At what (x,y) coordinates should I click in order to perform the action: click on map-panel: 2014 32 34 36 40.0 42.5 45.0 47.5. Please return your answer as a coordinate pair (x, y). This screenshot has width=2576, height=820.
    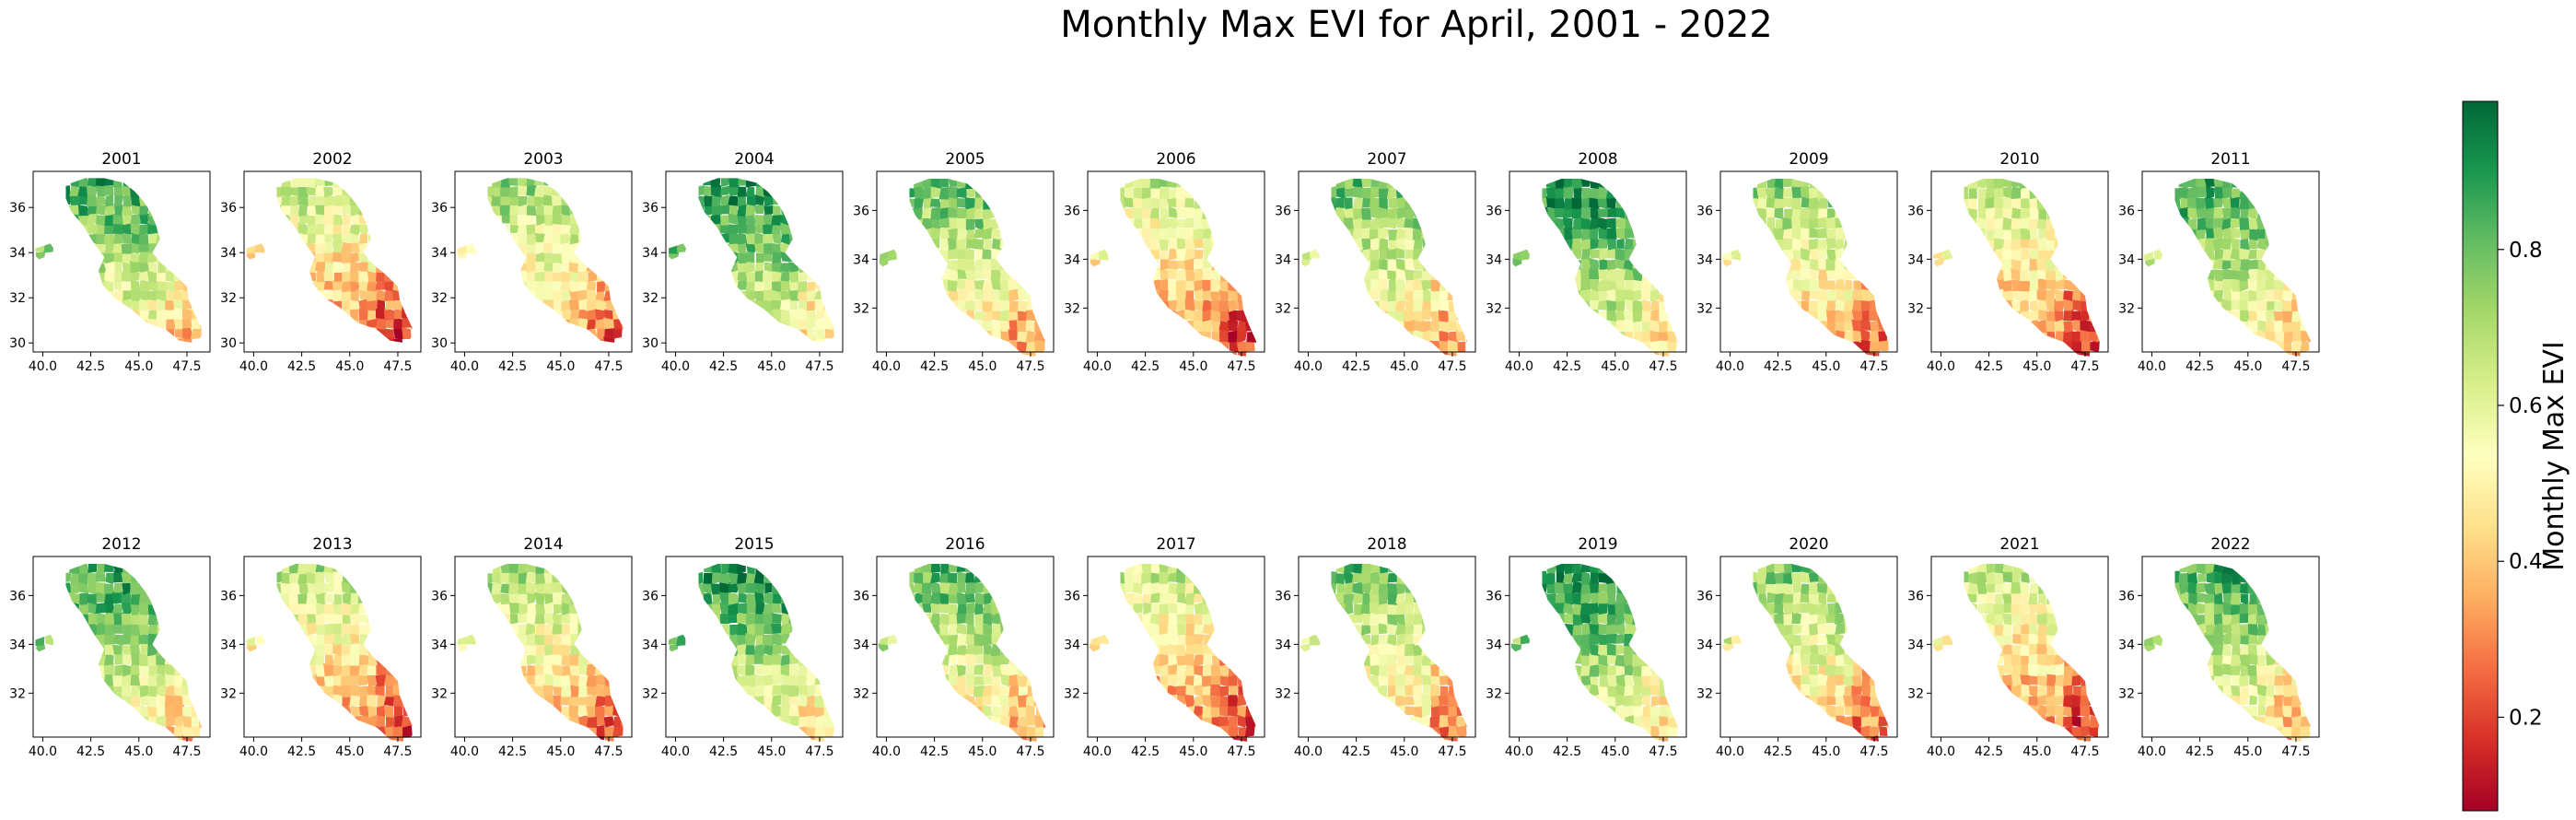
    Looking at the image, I should click on (532, 647).